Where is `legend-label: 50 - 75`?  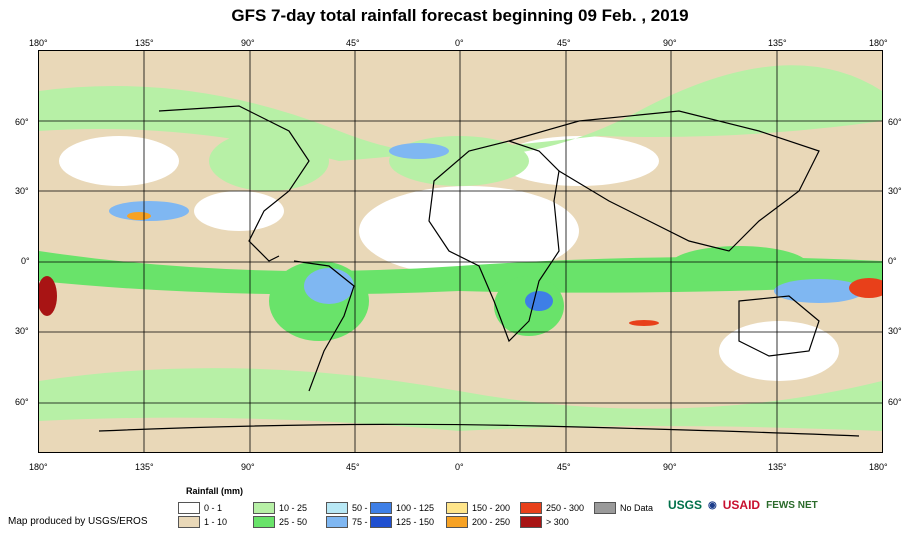
legend-label: 50 - 75 is located at coordinates (366, 508).